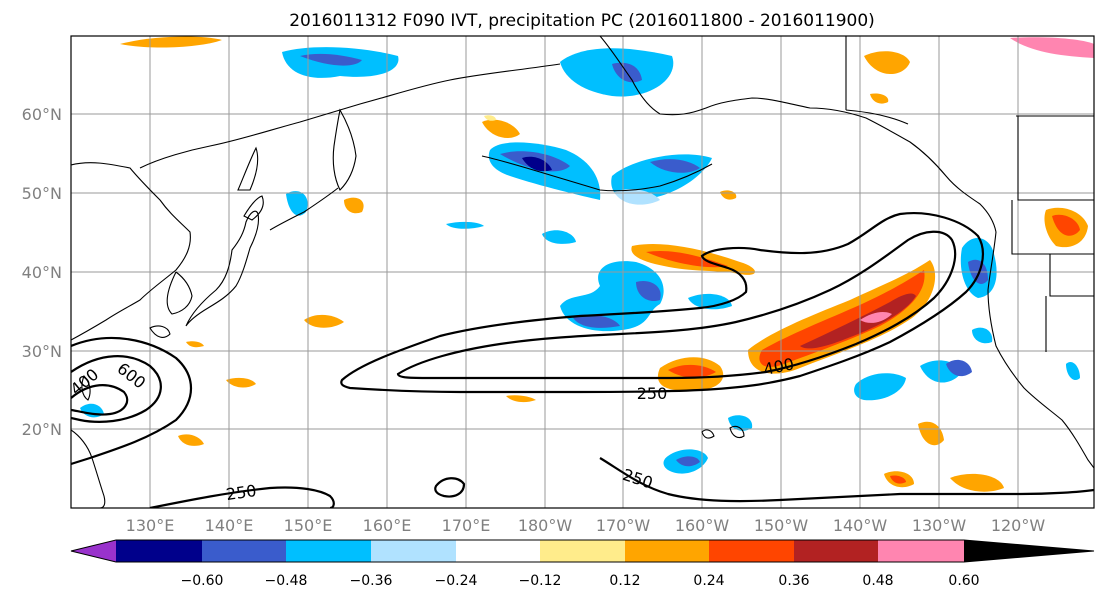 The image size is (1105, 601). What do you see at coordinates (150, 525) in the screenshot?
I see `lon-label: 130°E` at bounding box center [150, 525].